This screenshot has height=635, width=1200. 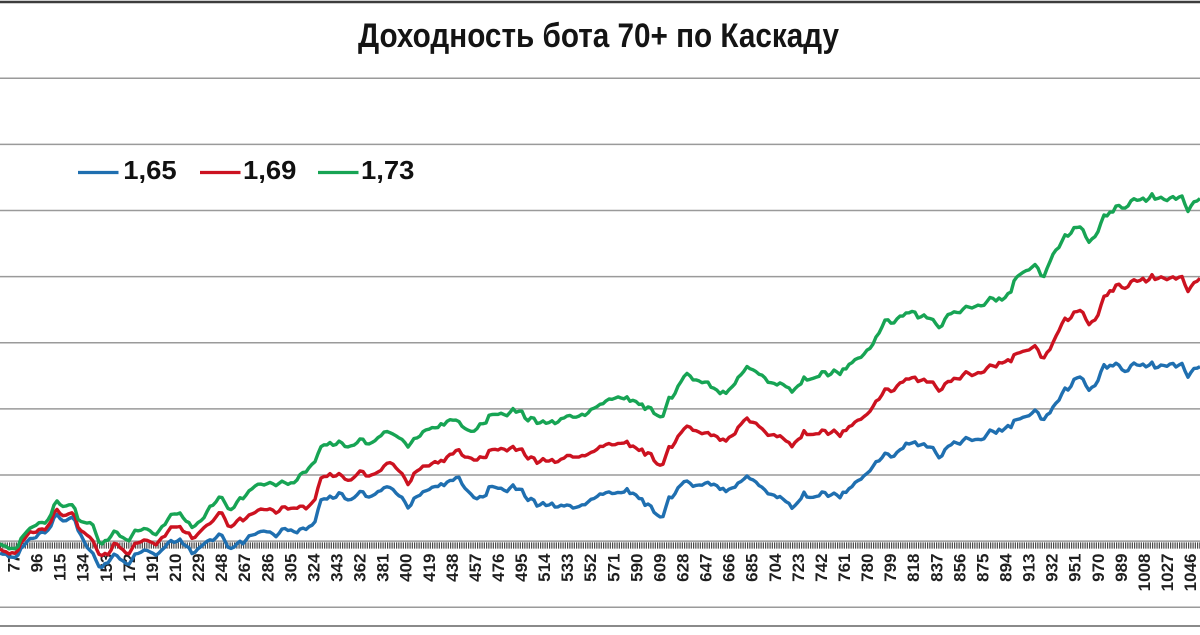 I want to click on svg-text: 495, so click(x=521, y=568).